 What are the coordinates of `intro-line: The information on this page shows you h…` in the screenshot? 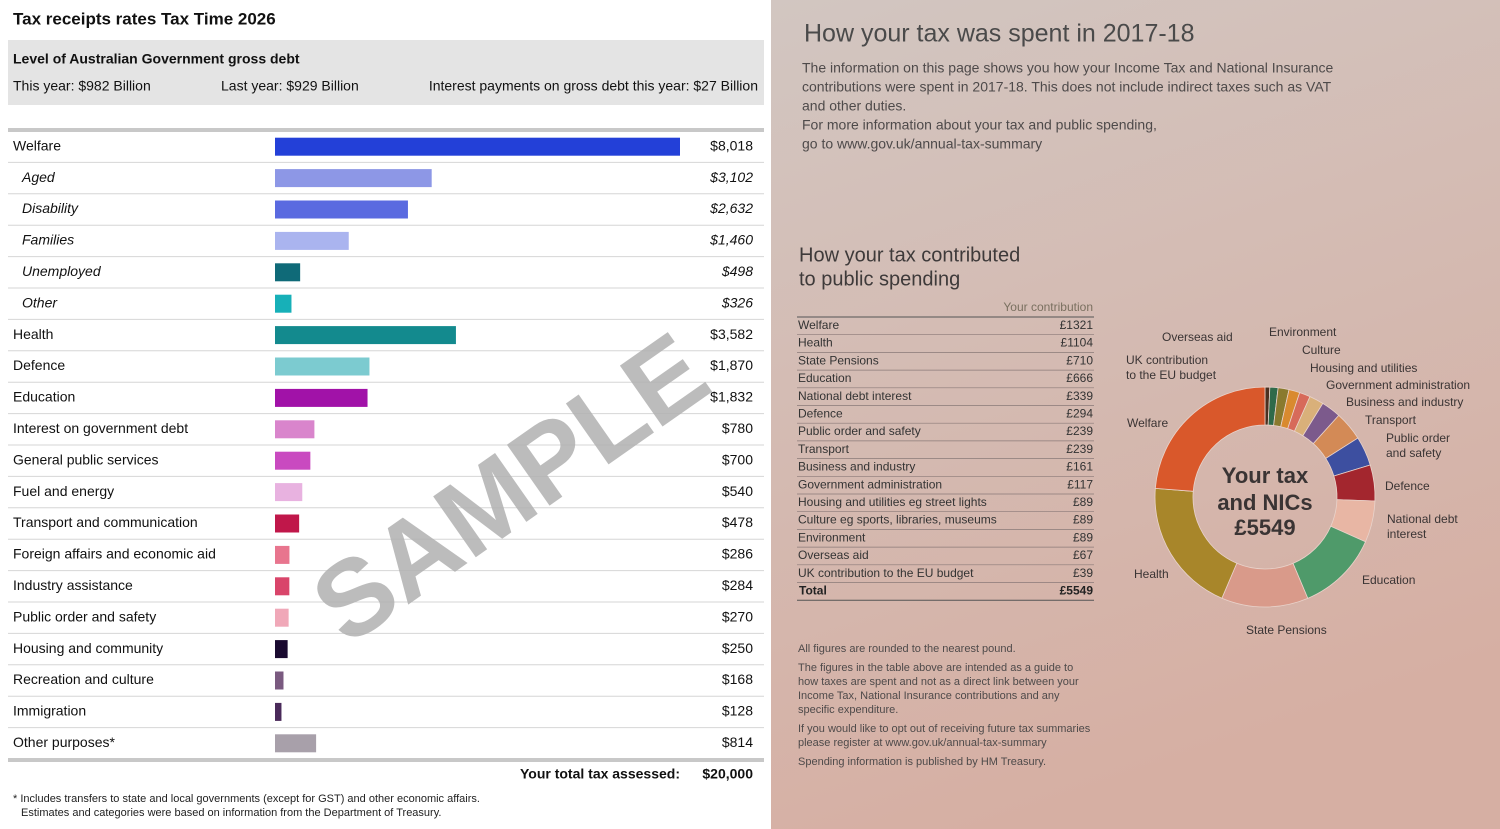 It's located at (1067, 68).